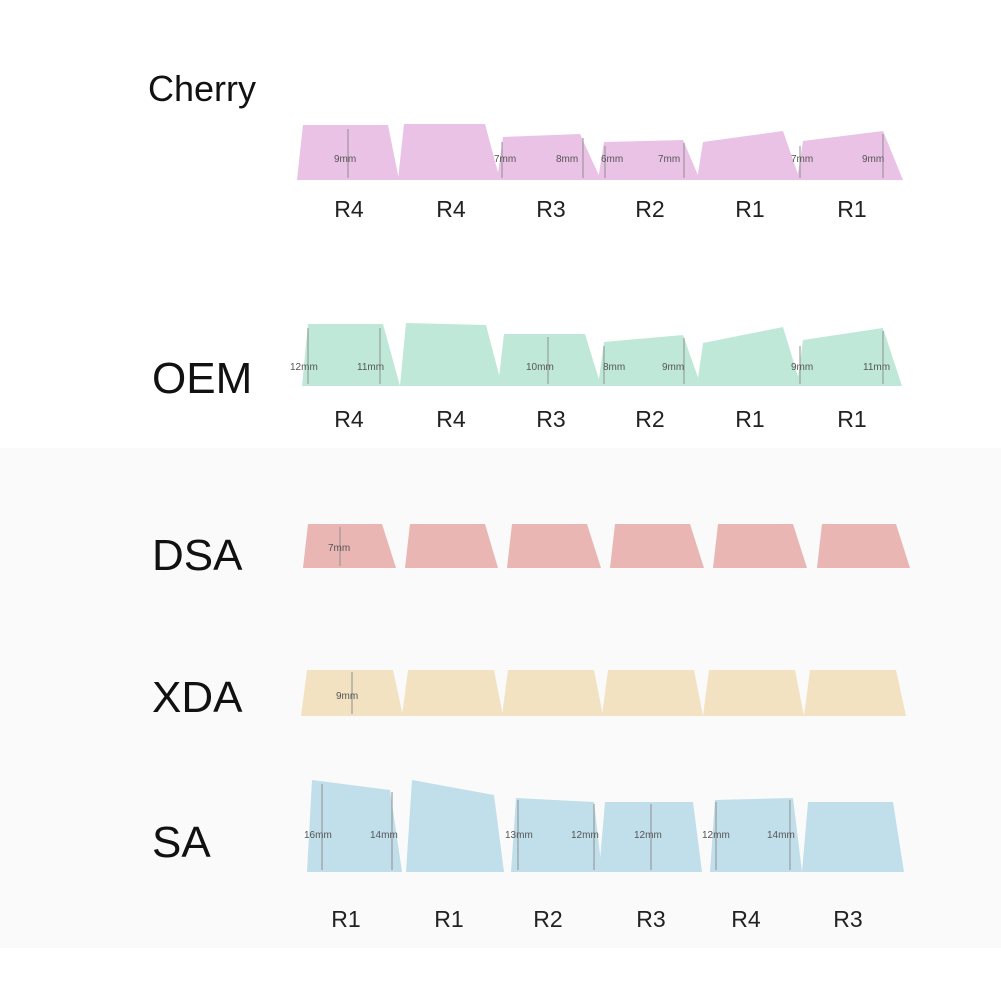 The image size is (1001, 1001). What do you see at coordinates (505, 159) in the screenshot?
I see `cherry-dimension-label-2: 7mm` at bounding box center [505, 159].